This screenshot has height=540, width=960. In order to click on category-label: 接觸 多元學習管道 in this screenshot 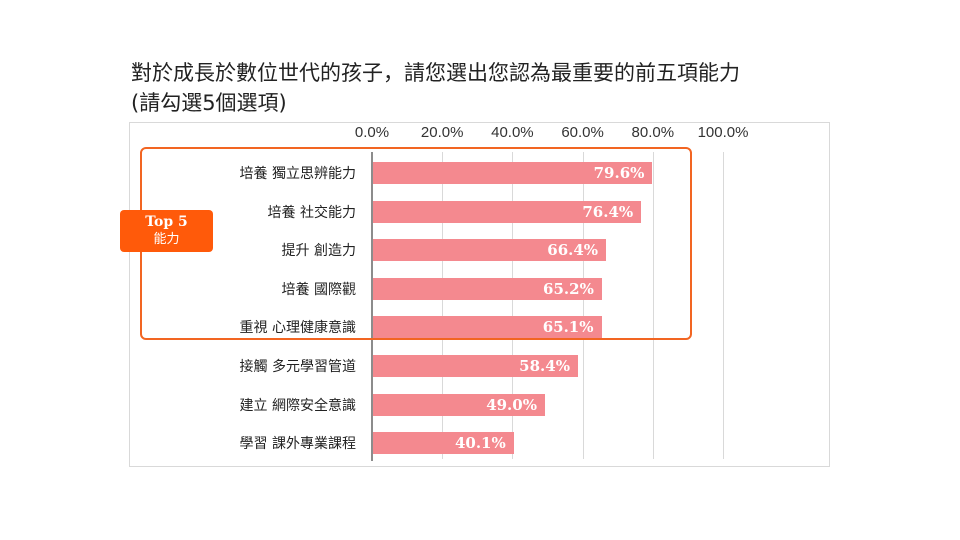, I will do `click(297, 367)`.